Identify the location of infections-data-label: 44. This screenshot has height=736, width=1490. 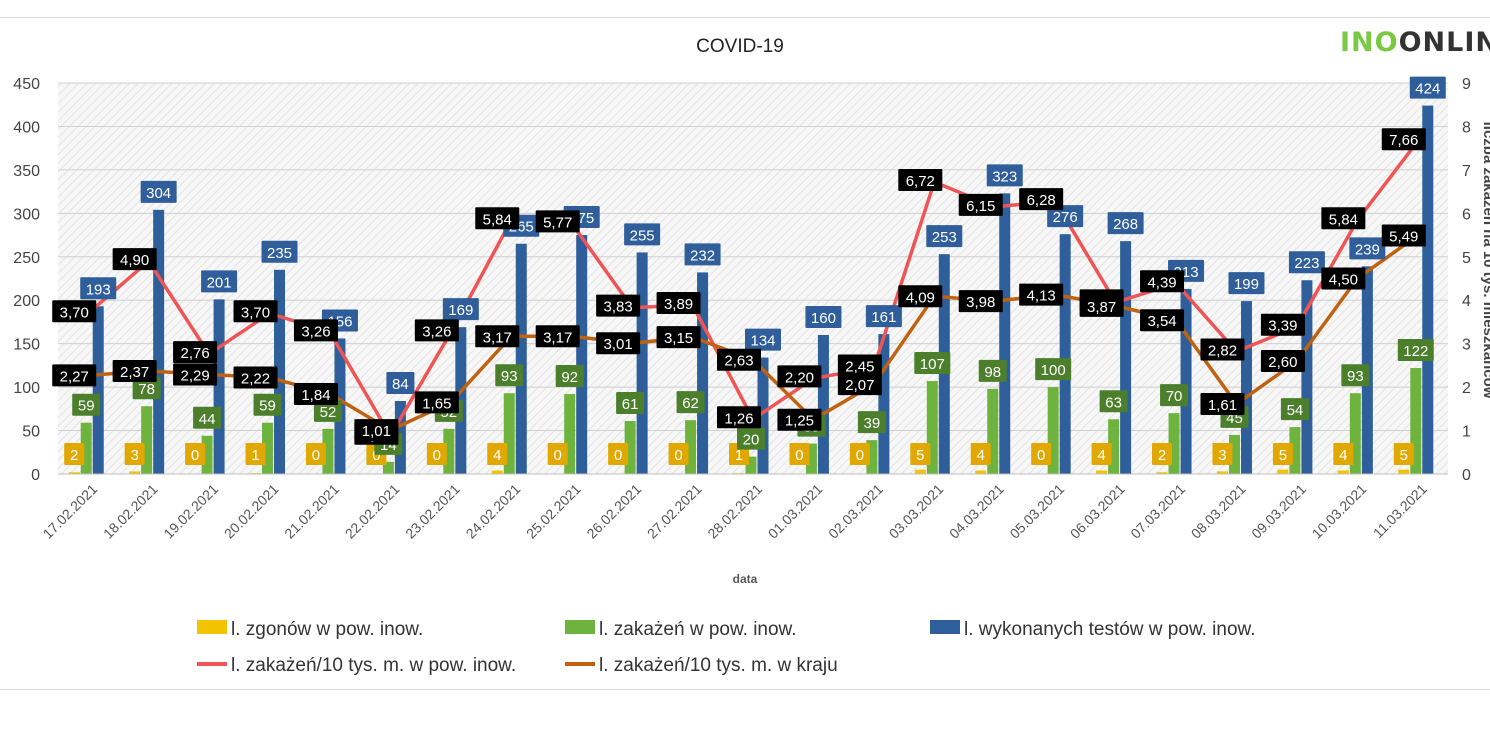
(207, 417).